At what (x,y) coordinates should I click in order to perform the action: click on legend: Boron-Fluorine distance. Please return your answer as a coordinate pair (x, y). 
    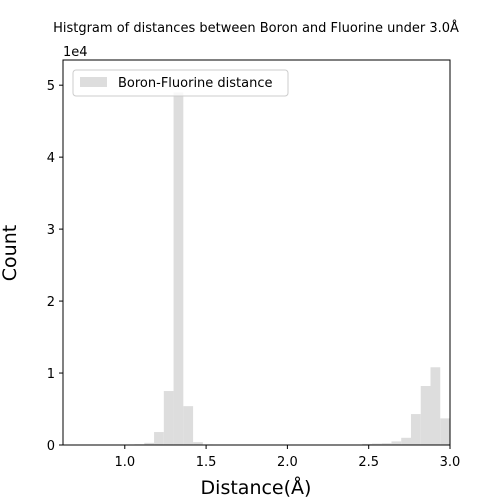
    Looking at the image, I should click on (180, 83).